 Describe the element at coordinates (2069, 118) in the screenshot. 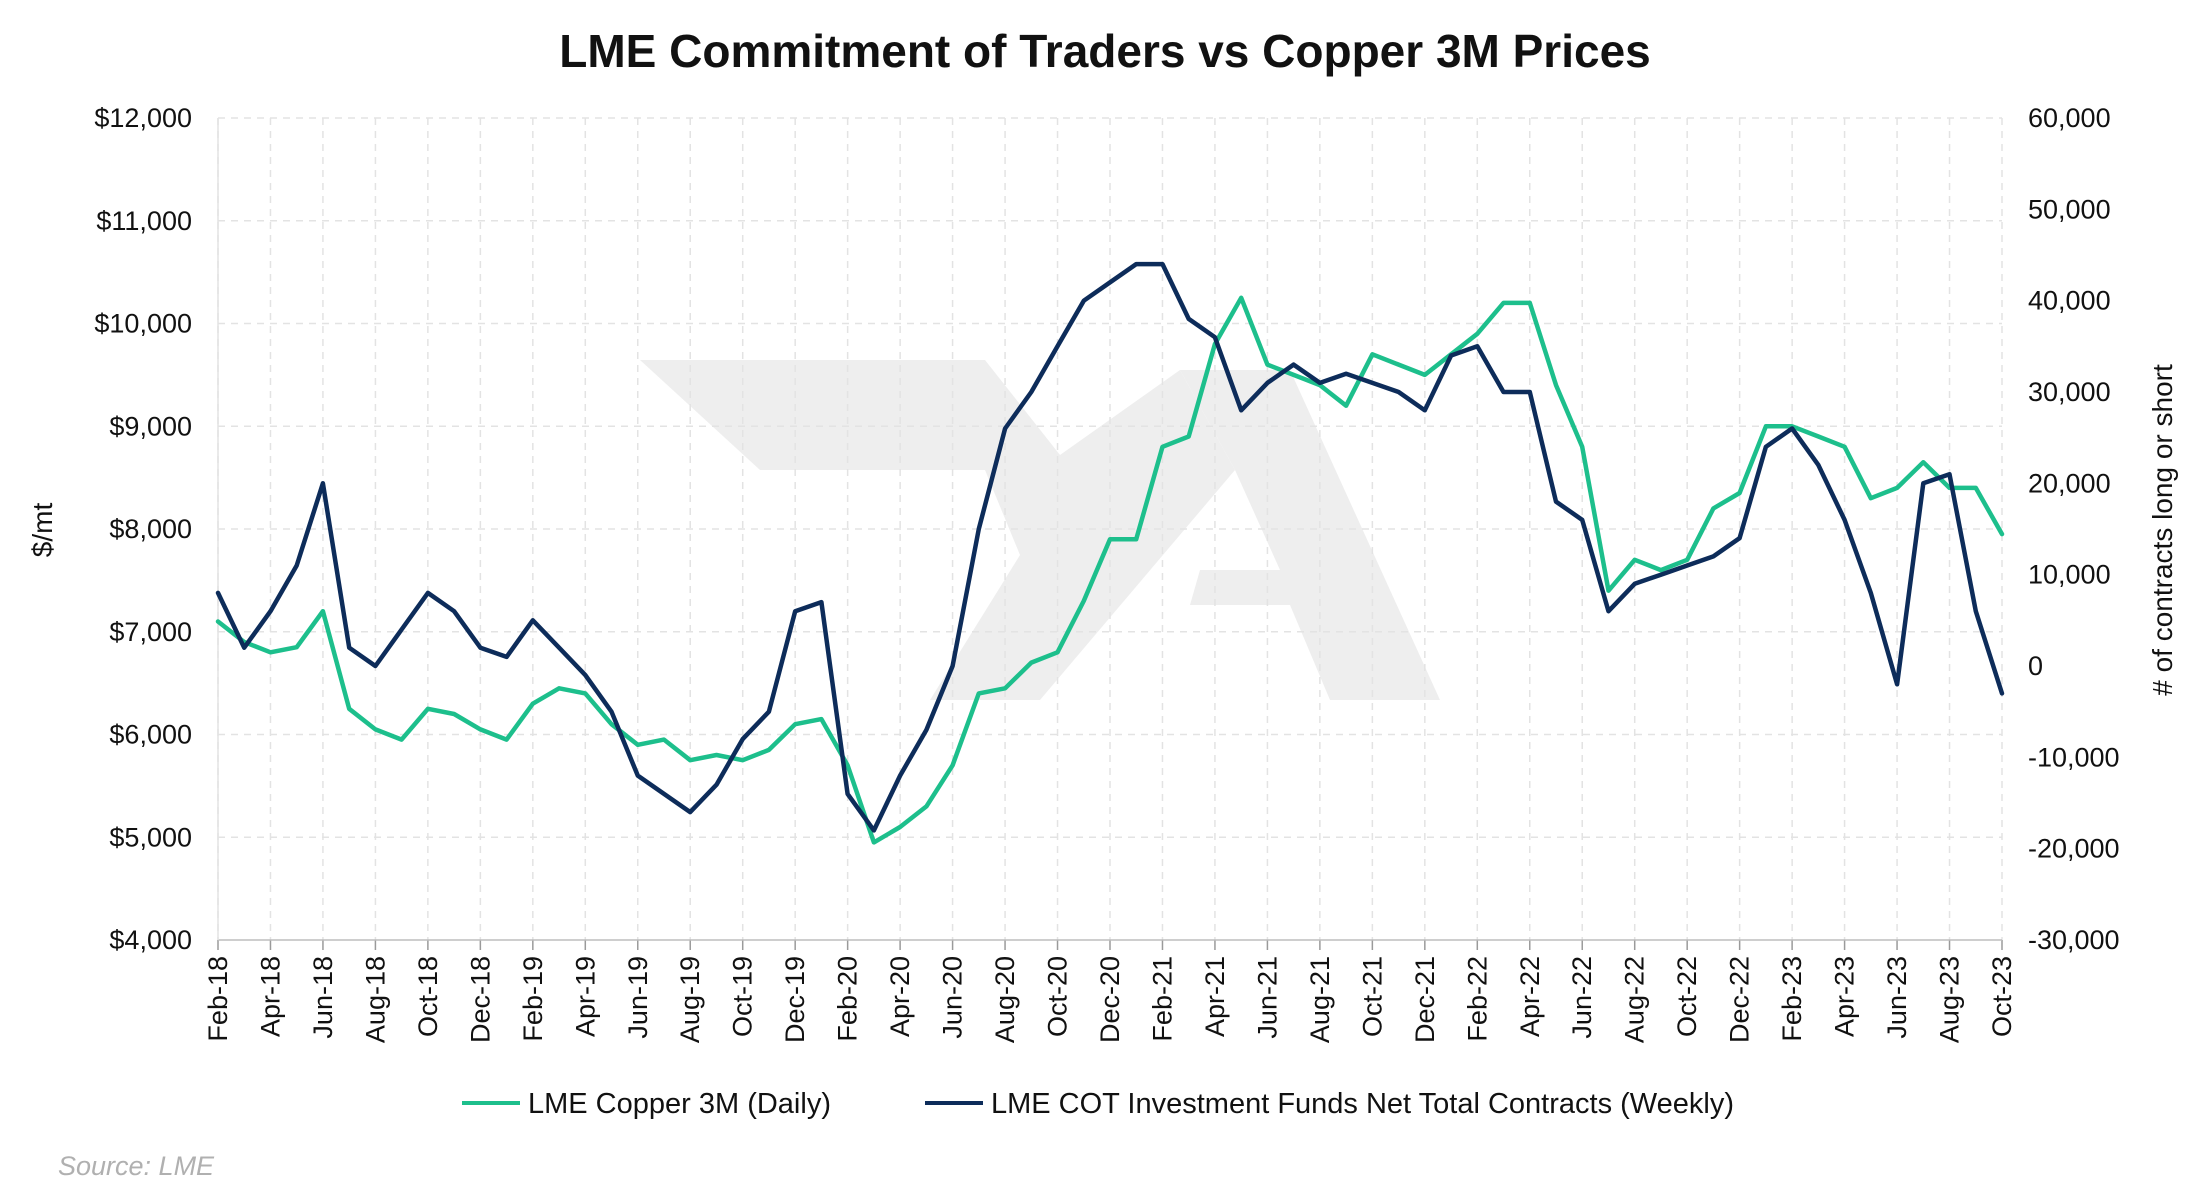

I see `y2-tick-label: 60,000` at that location.